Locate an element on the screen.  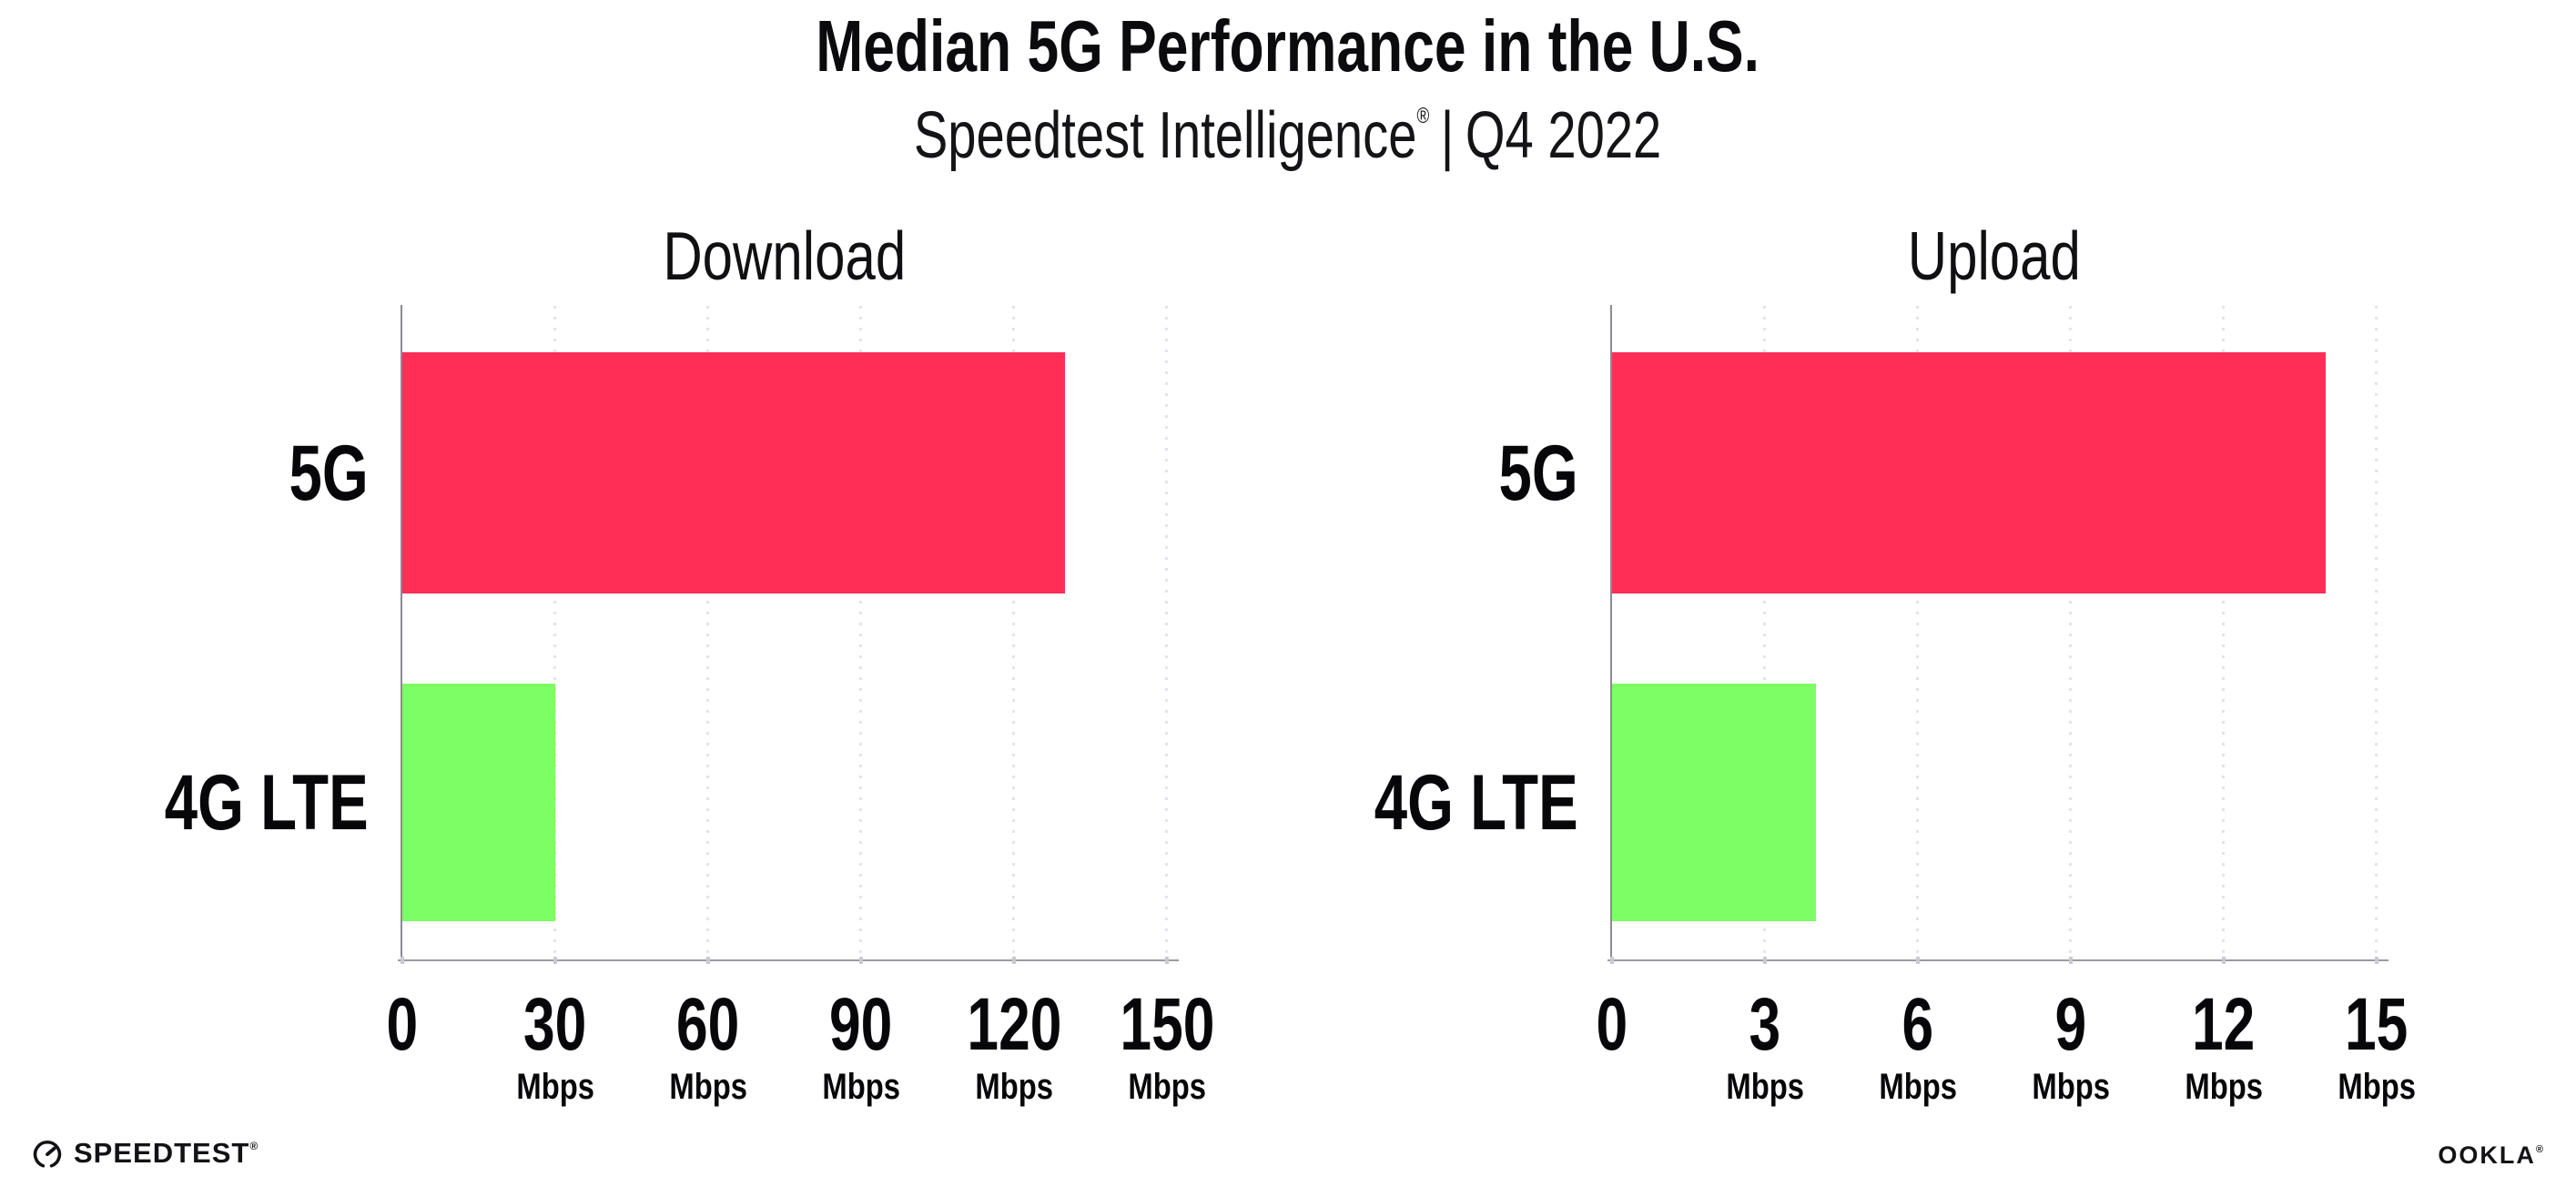
page-title: Median 5G Performance in the U.S. is located at coordinates (1288, 47).